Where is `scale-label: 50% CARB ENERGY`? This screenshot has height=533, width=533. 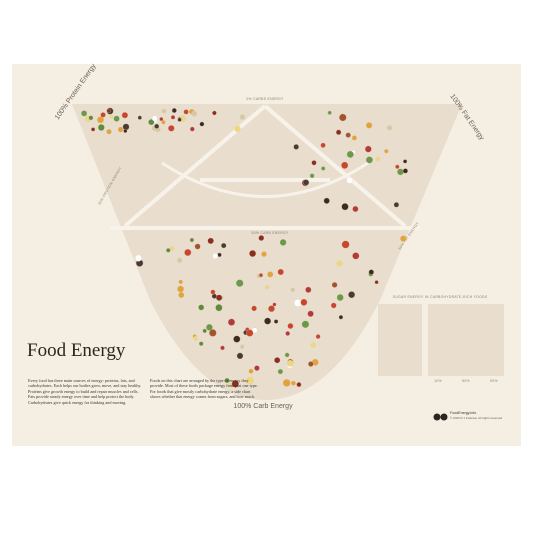 scale-label: 50% CARB ENERGY is located at coordinates (270, 233).